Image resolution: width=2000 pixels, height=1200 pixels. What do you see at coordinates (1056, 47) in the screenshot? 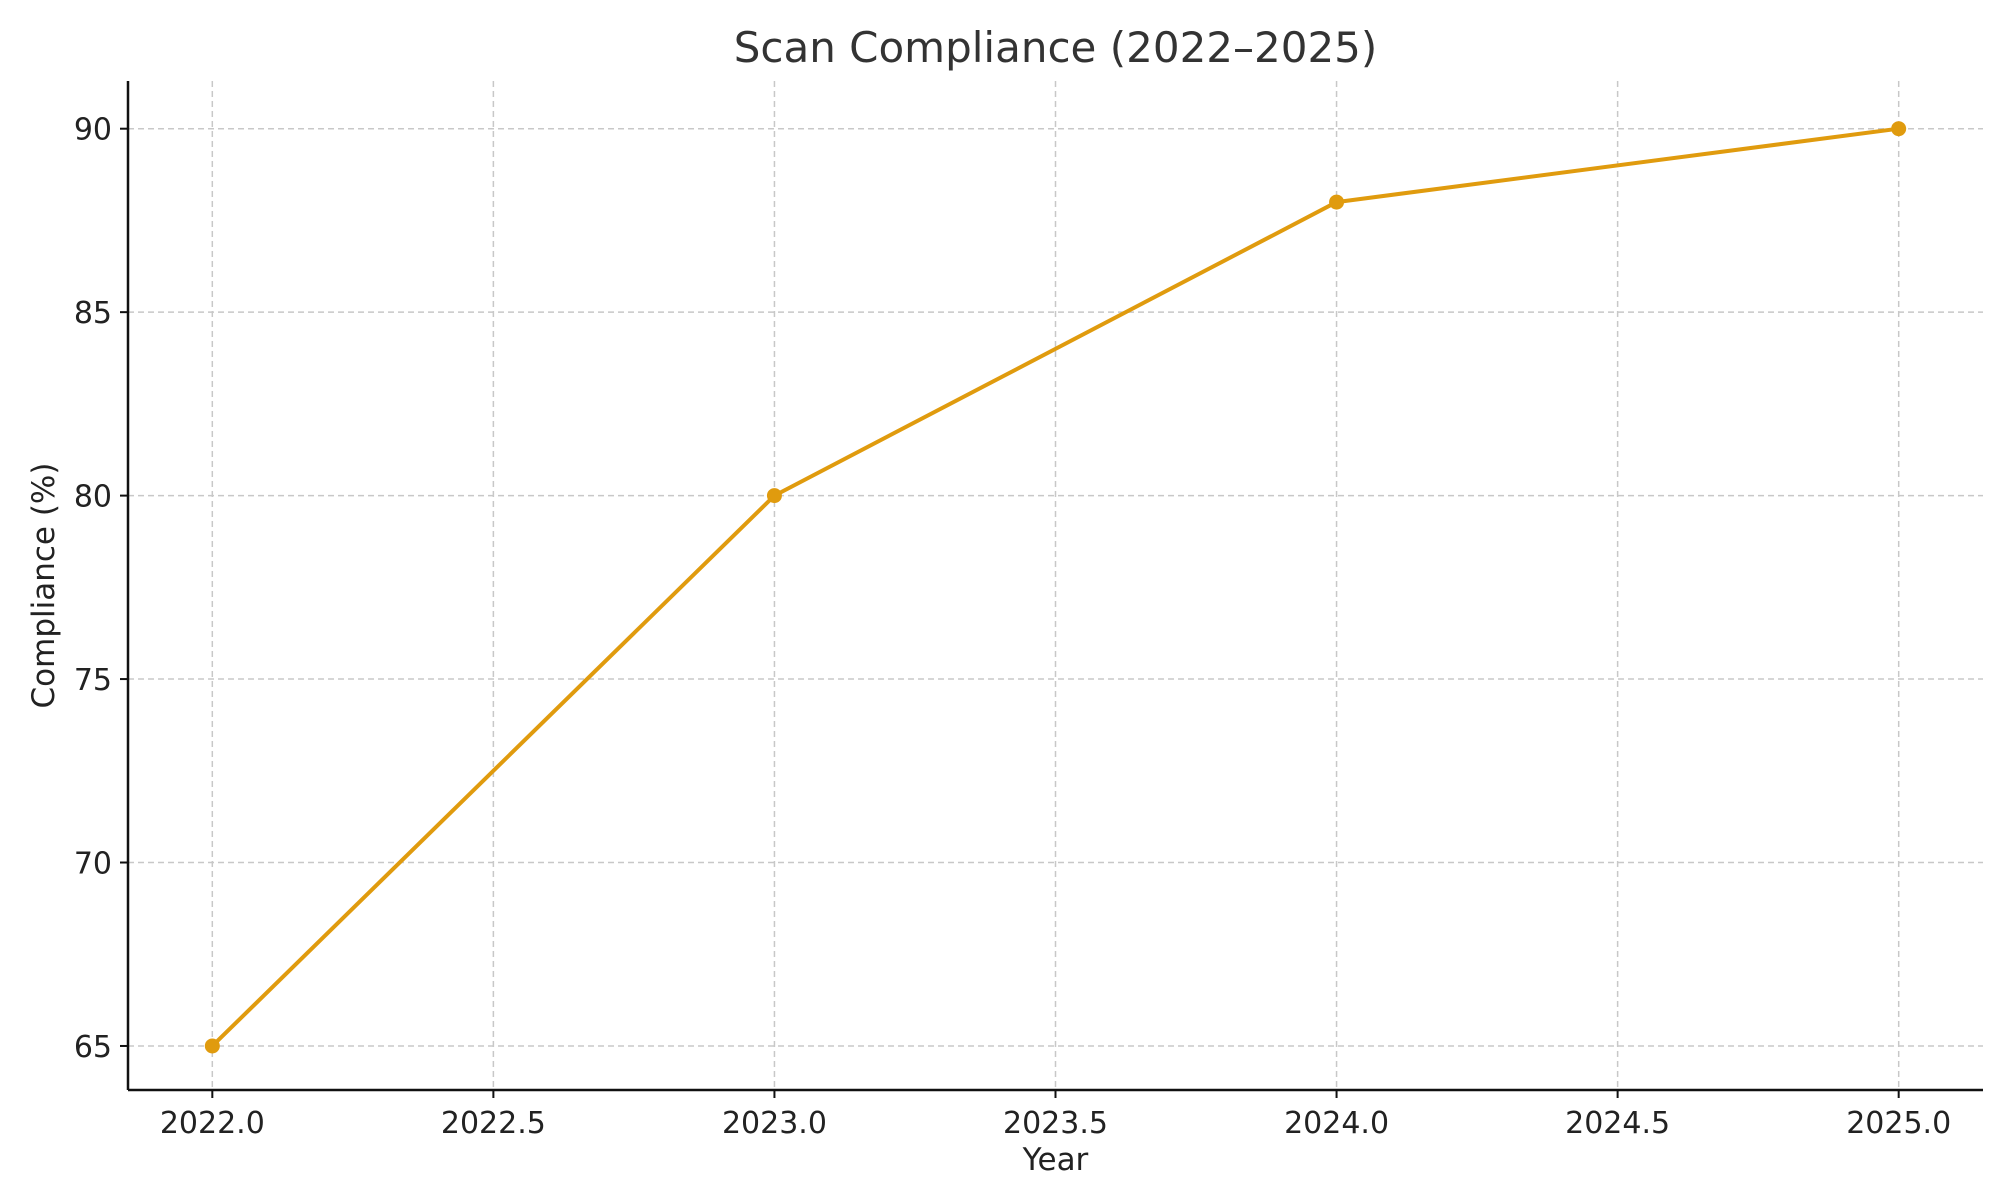
I see `chart-title: Scan Compliance (2022–2025)` at bounding box center [1056, 47].